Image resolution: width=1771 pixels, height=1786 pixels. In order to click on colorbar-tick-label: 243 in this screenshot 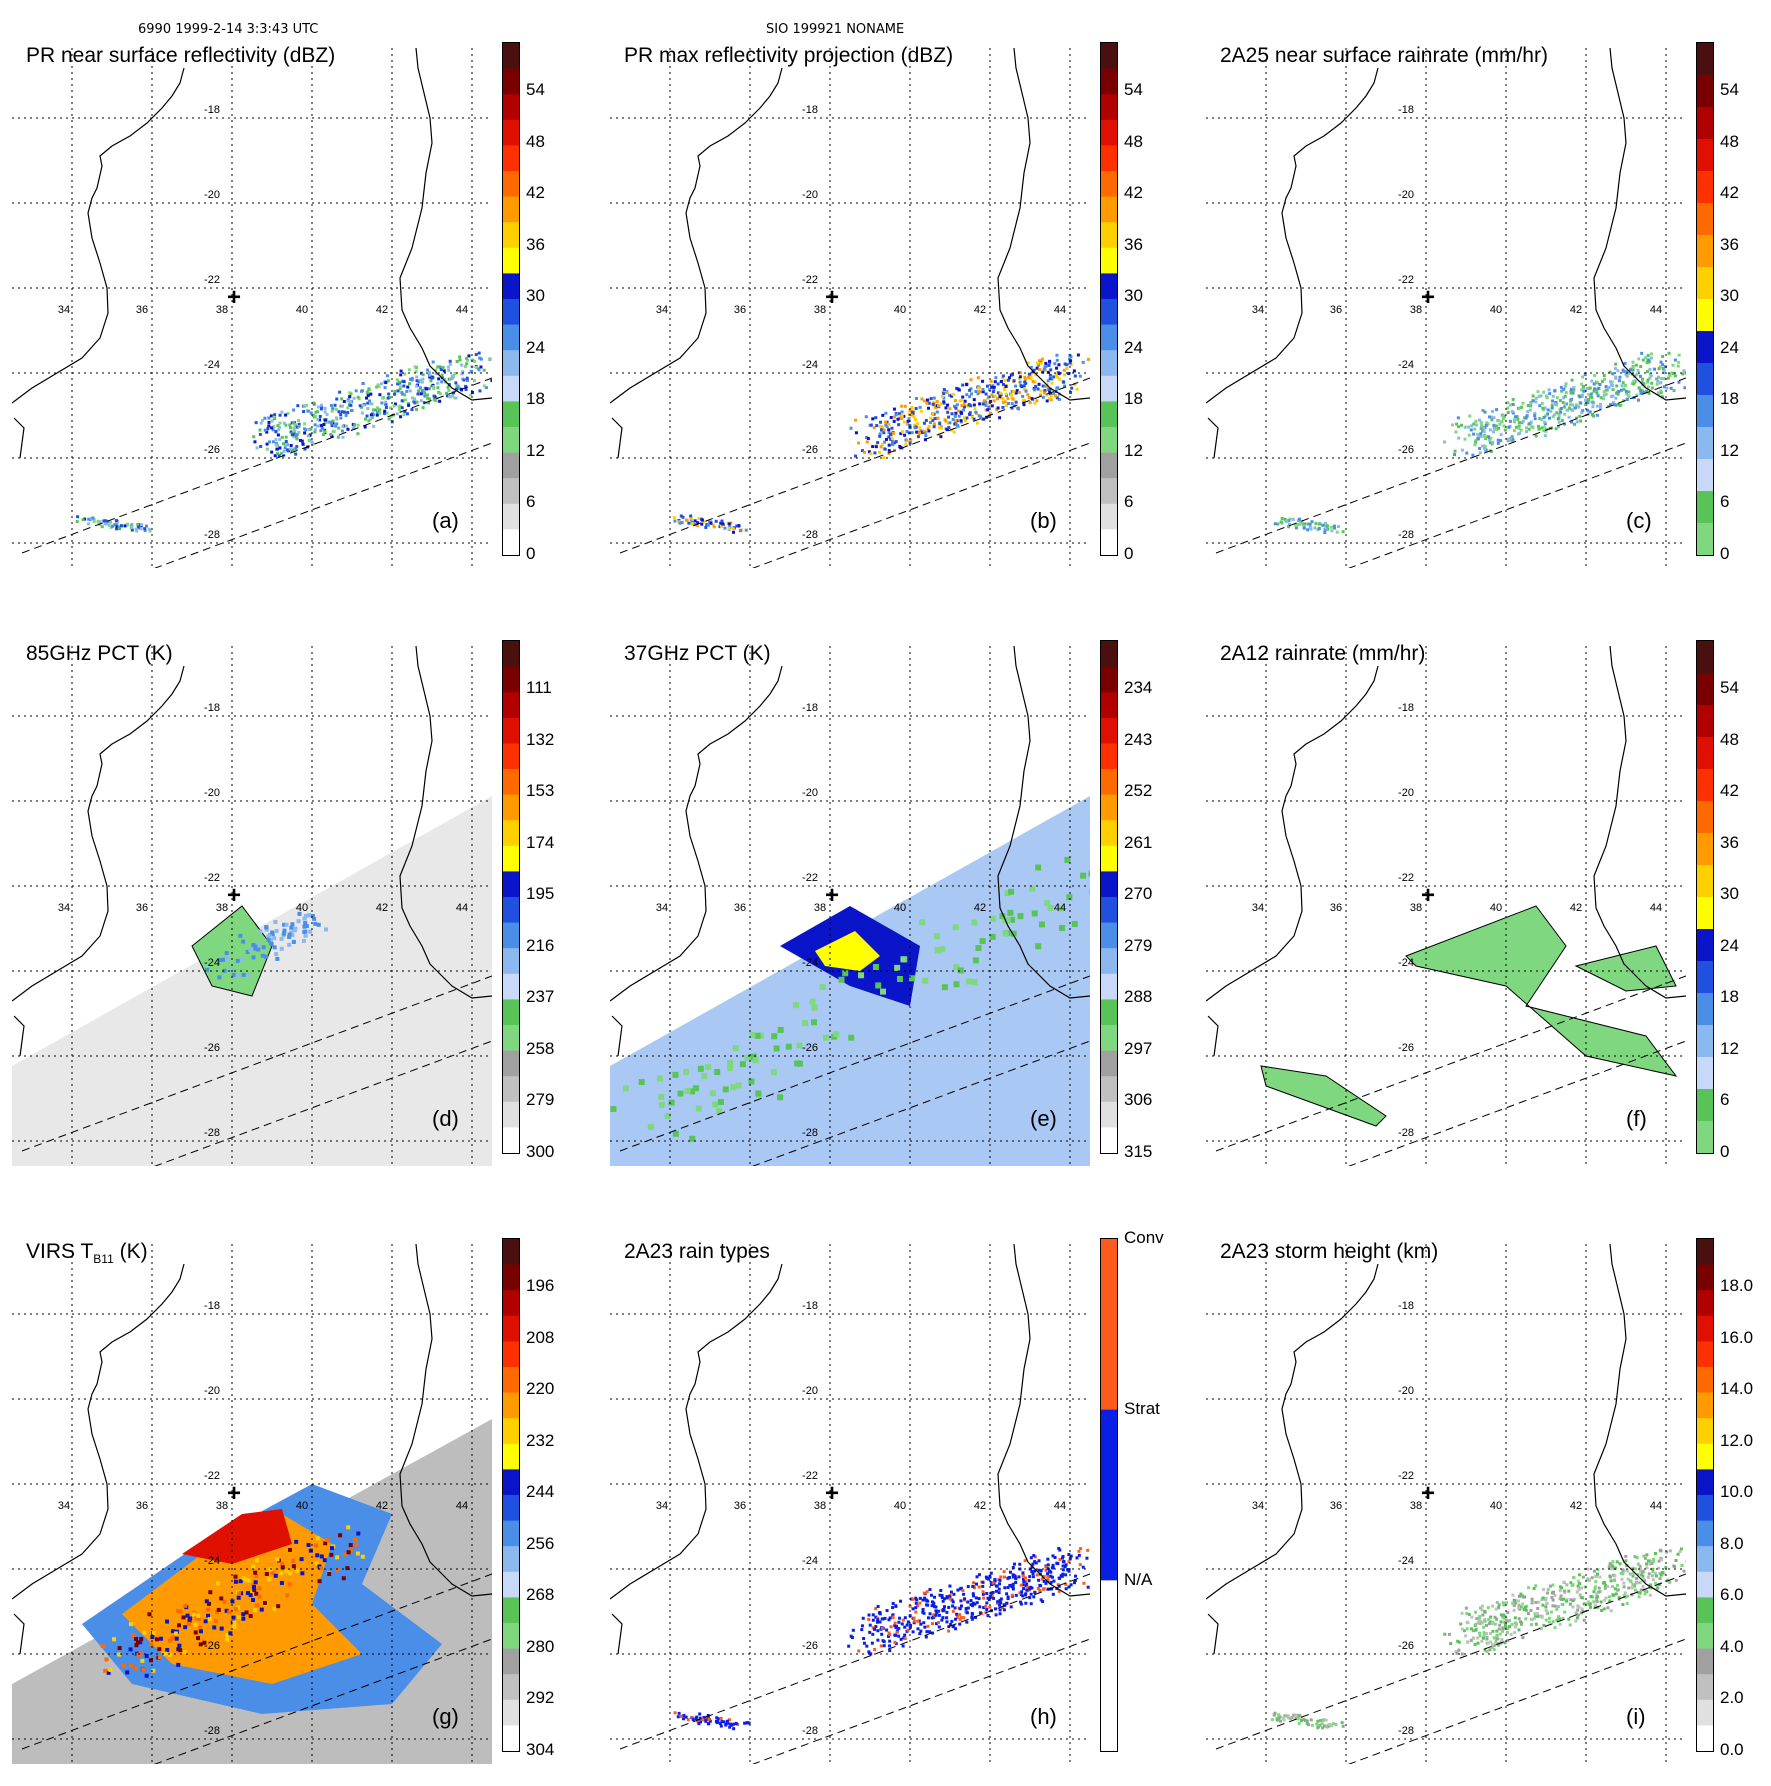, I will do `click(1138, 740)`.